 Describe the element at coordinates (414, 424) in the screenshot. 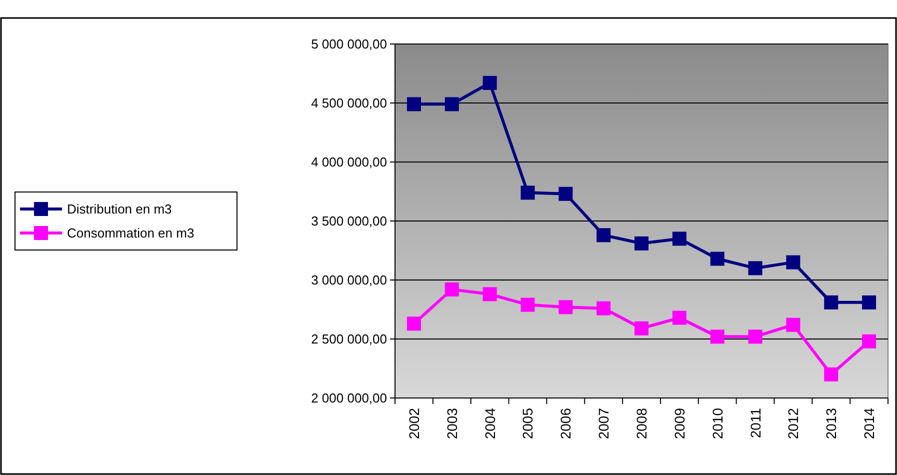

I see `x-tick-label: 2002` at that location.